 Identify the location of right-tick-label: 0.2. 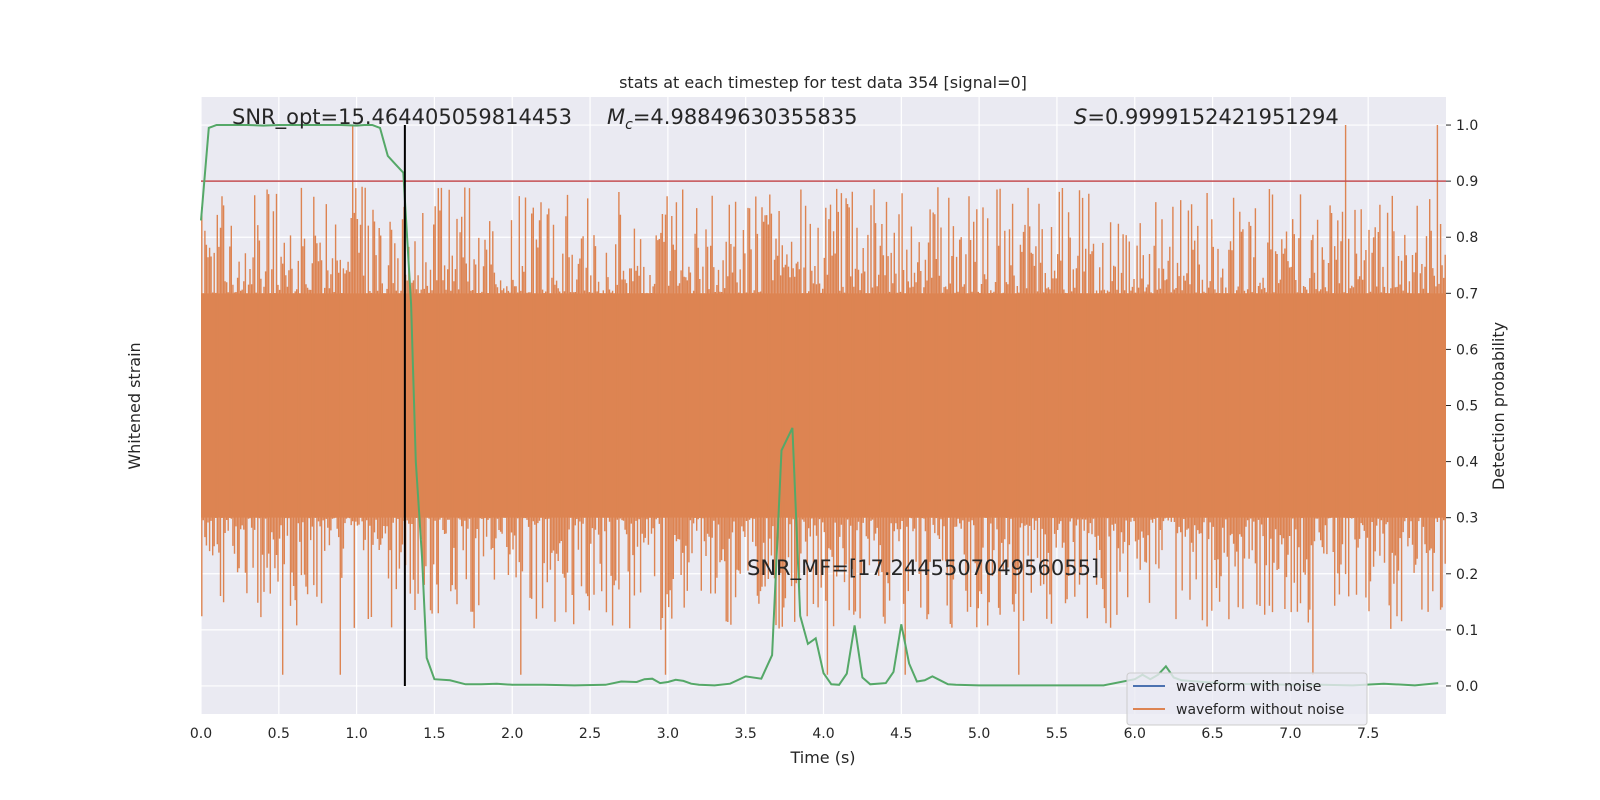
(1467, 575).